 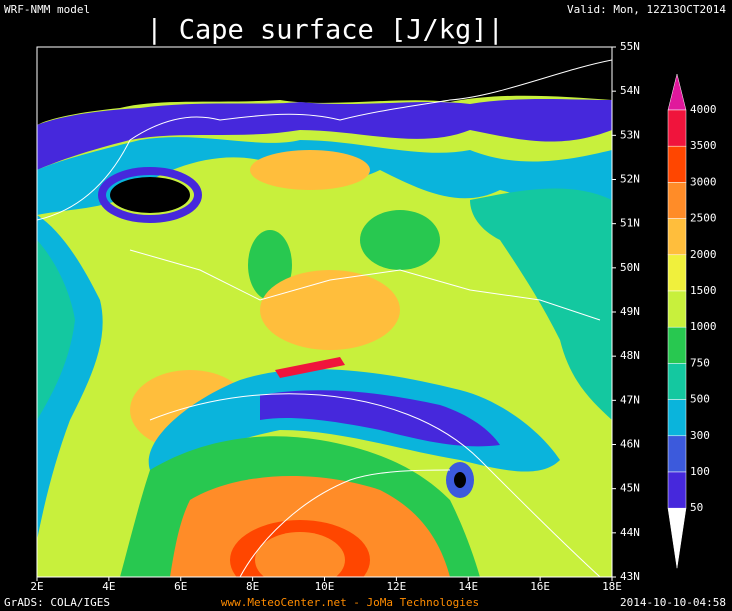 What do you see at coordinates (630, 134) in the screenshot?
I see `lat-label: 53N` at bounding box center [630, 134].